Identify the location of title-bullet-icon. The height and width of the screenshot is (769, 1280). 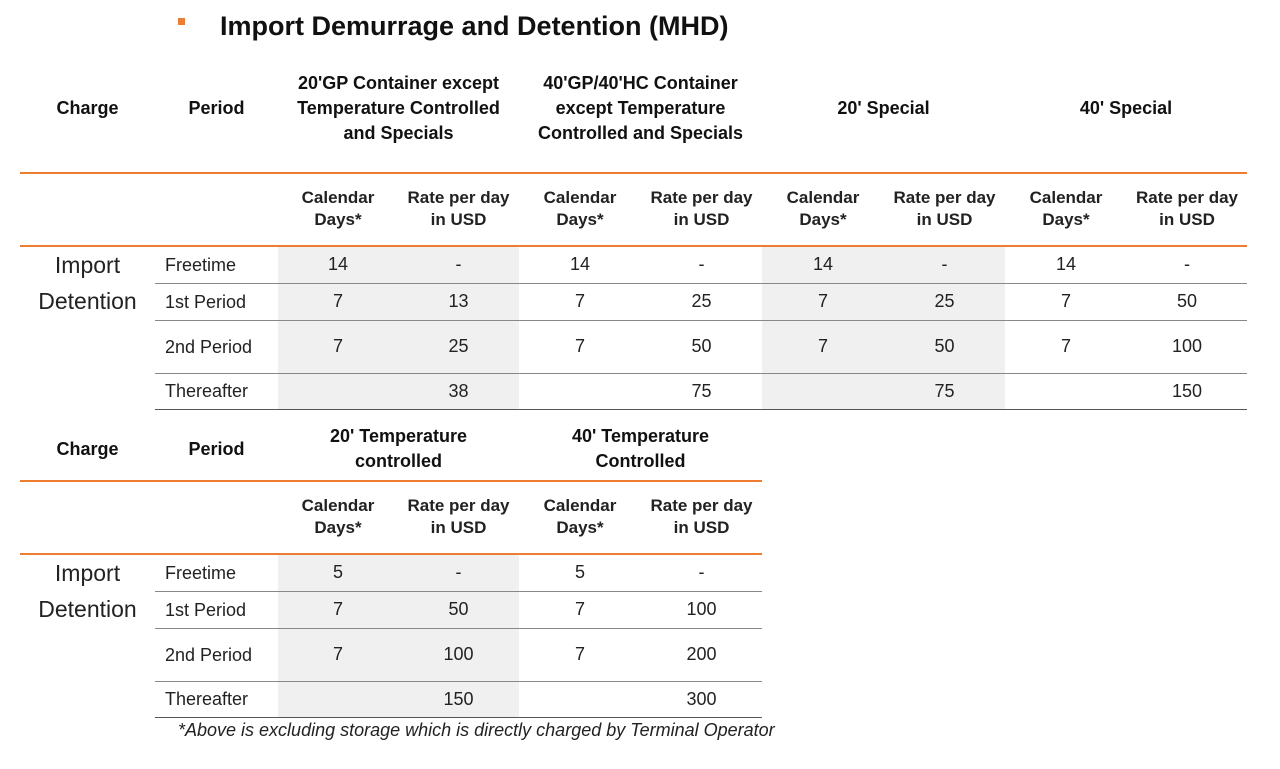
(181, 21).